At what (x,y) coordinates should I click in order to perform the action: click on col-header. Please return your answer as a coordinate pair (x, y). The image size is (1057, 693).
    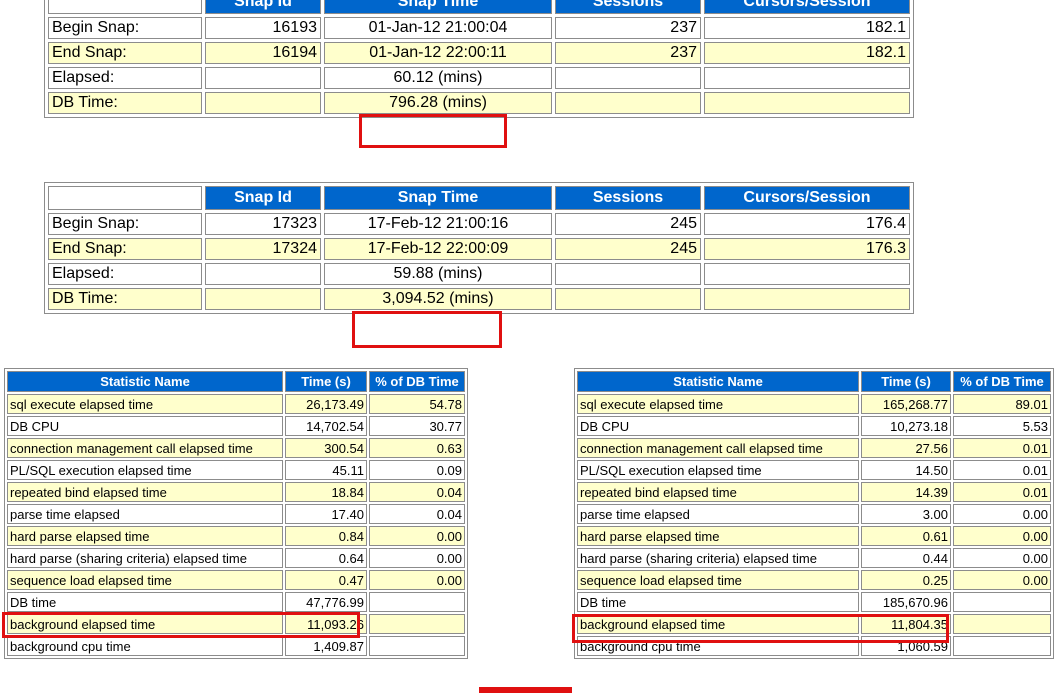
    Looking at the image, I should click on (125, 198).